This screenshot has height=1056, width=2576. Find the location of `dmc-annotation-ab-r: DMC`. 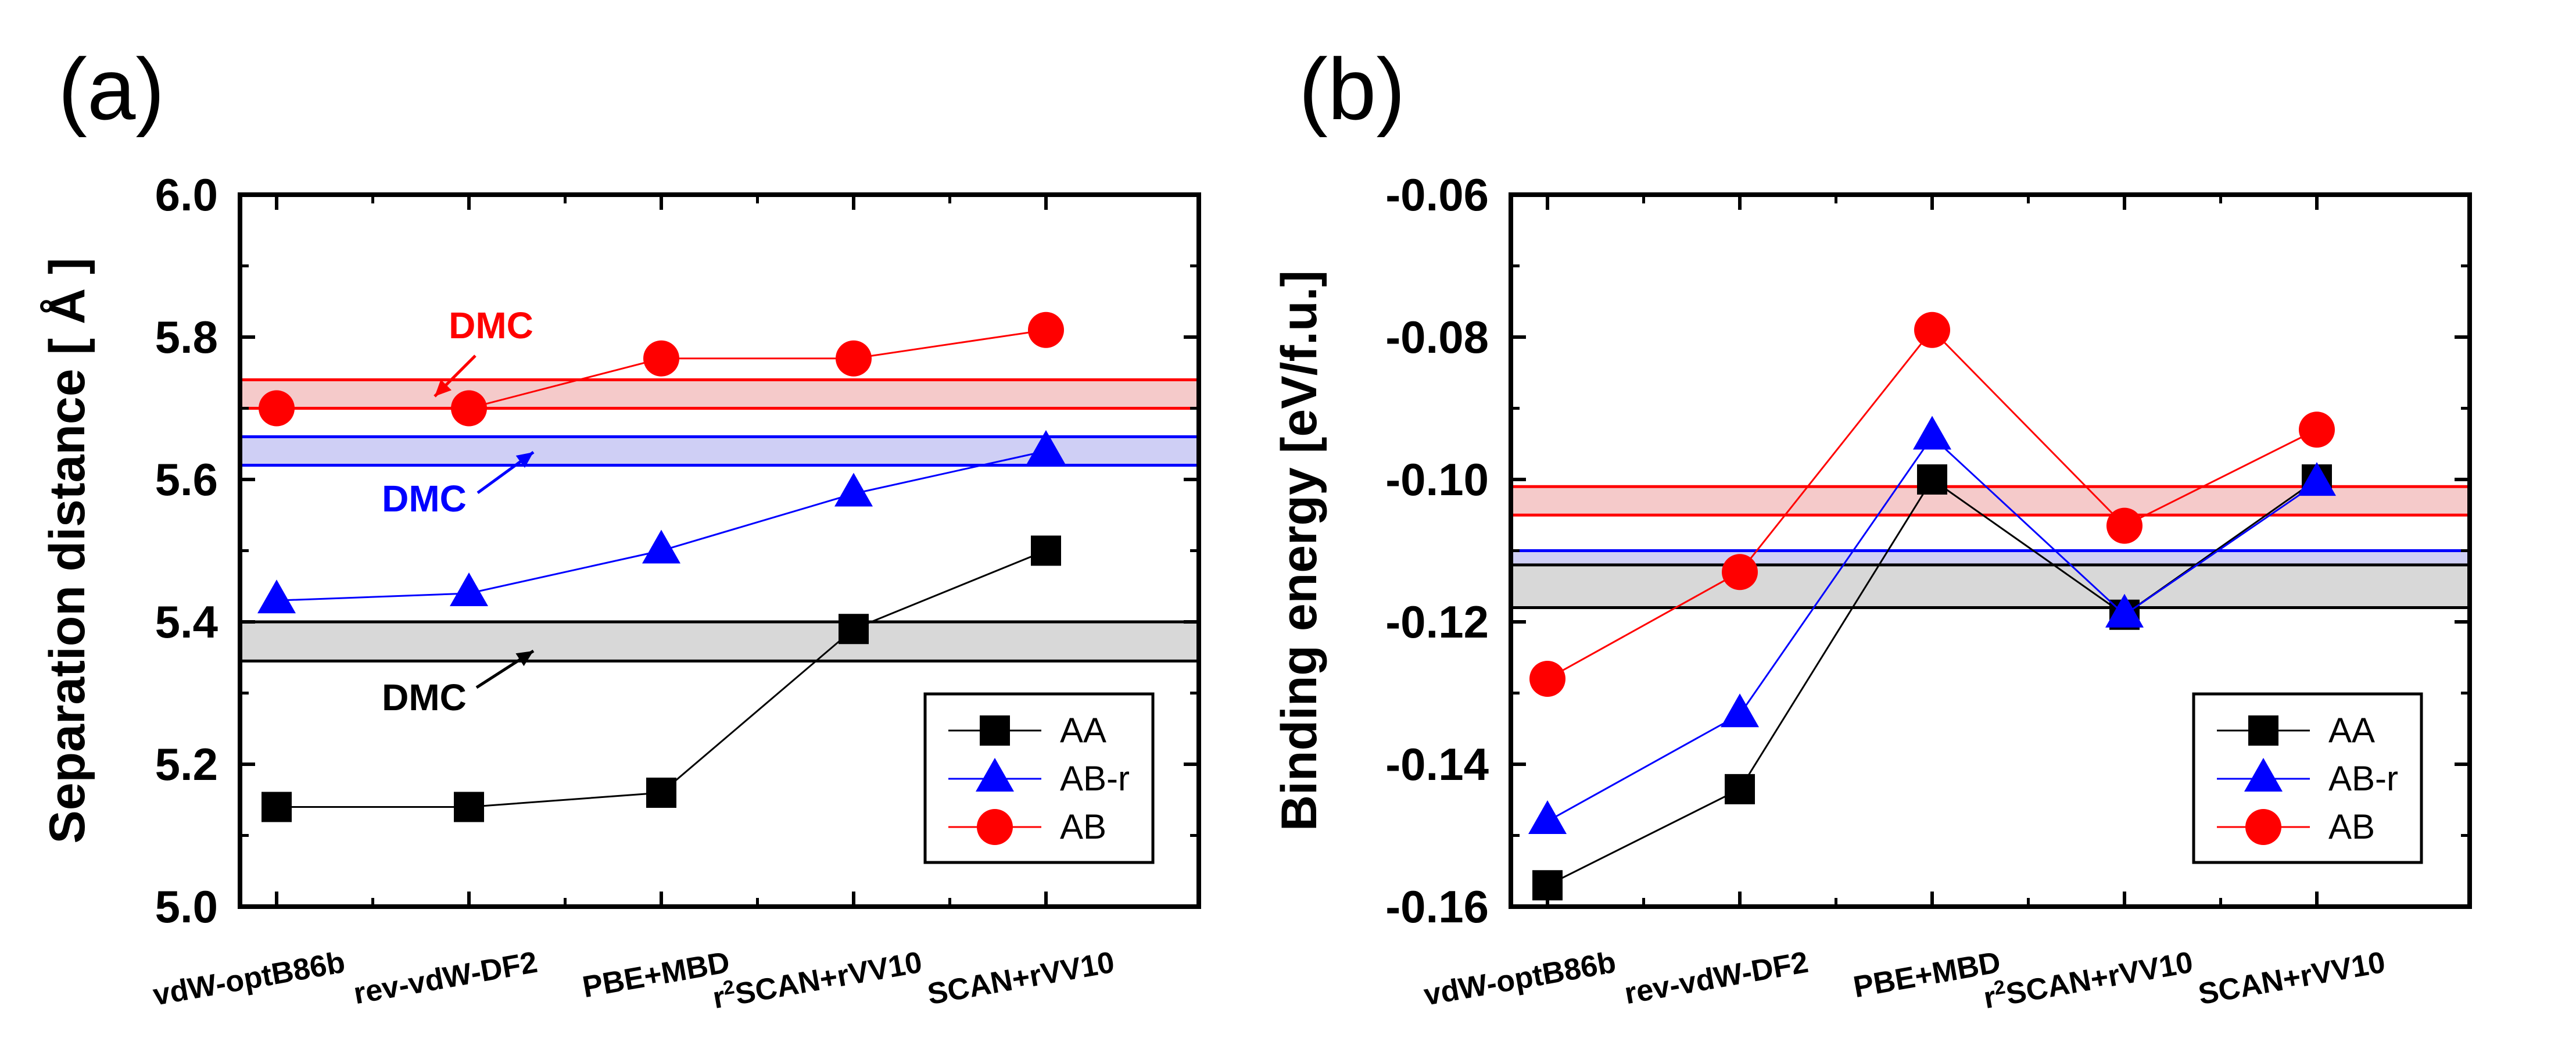

dmc-annotation-ab-r: DMC is located at coordinates (424, 499).